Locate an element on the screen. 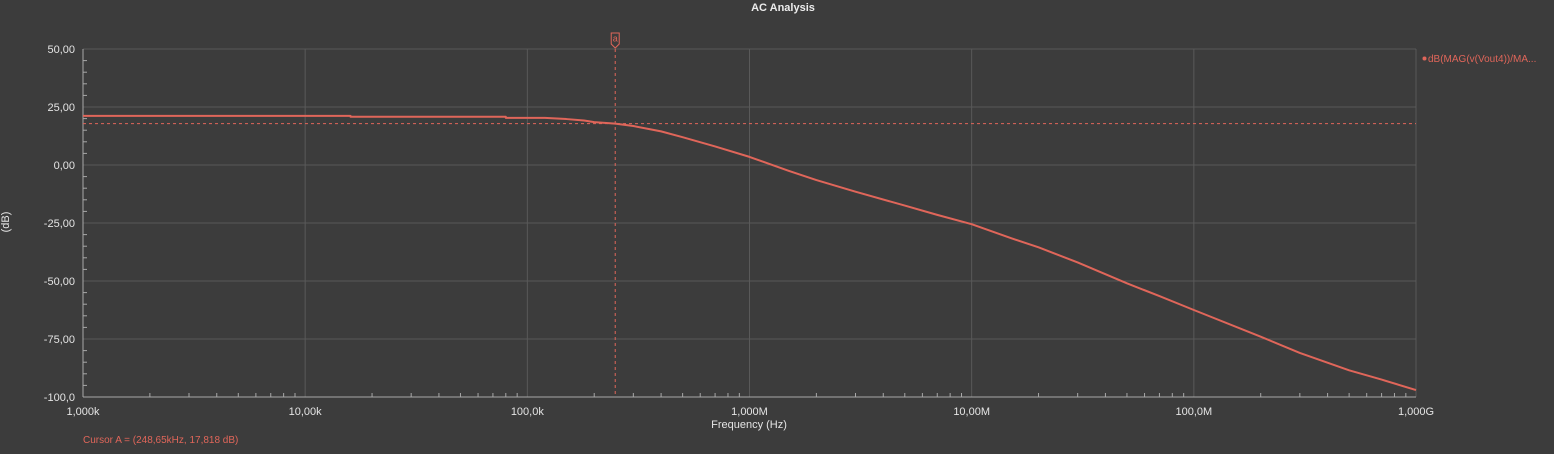  y-tick-label: -100,0 is located at coordinates (59, 398).